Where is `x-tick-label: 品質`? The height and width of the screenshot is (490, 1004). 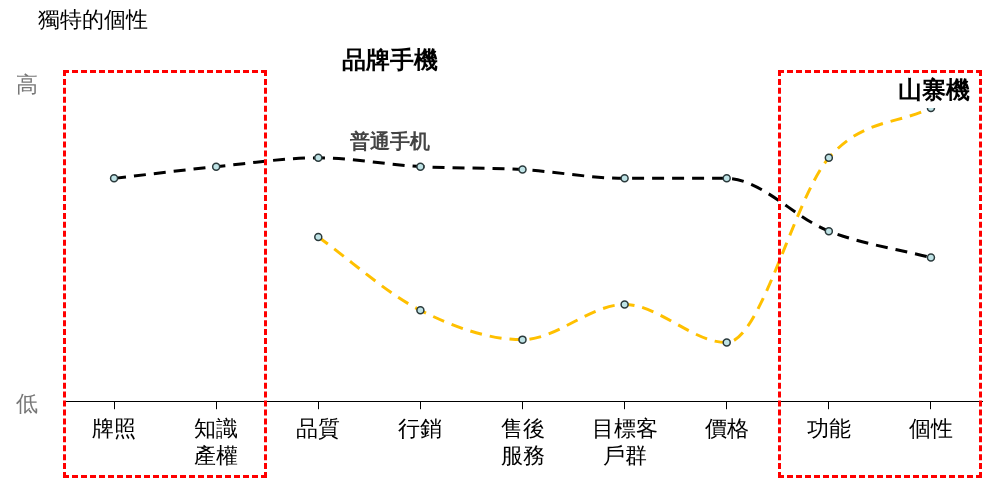 x-tick-label: 品質 is located at coordinates (318, 429).